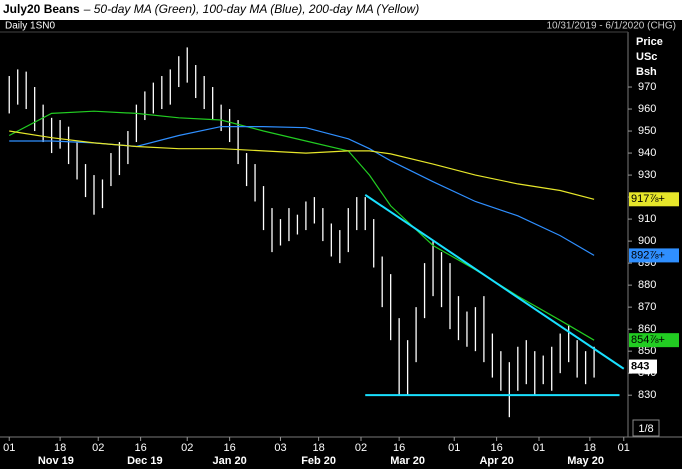 The height and width of the screenshot is (469, 682). What do you see at coordinates (280, 448) in the screenshot?
I see `x-tick-label: 03` at bounding box center [280, 448].